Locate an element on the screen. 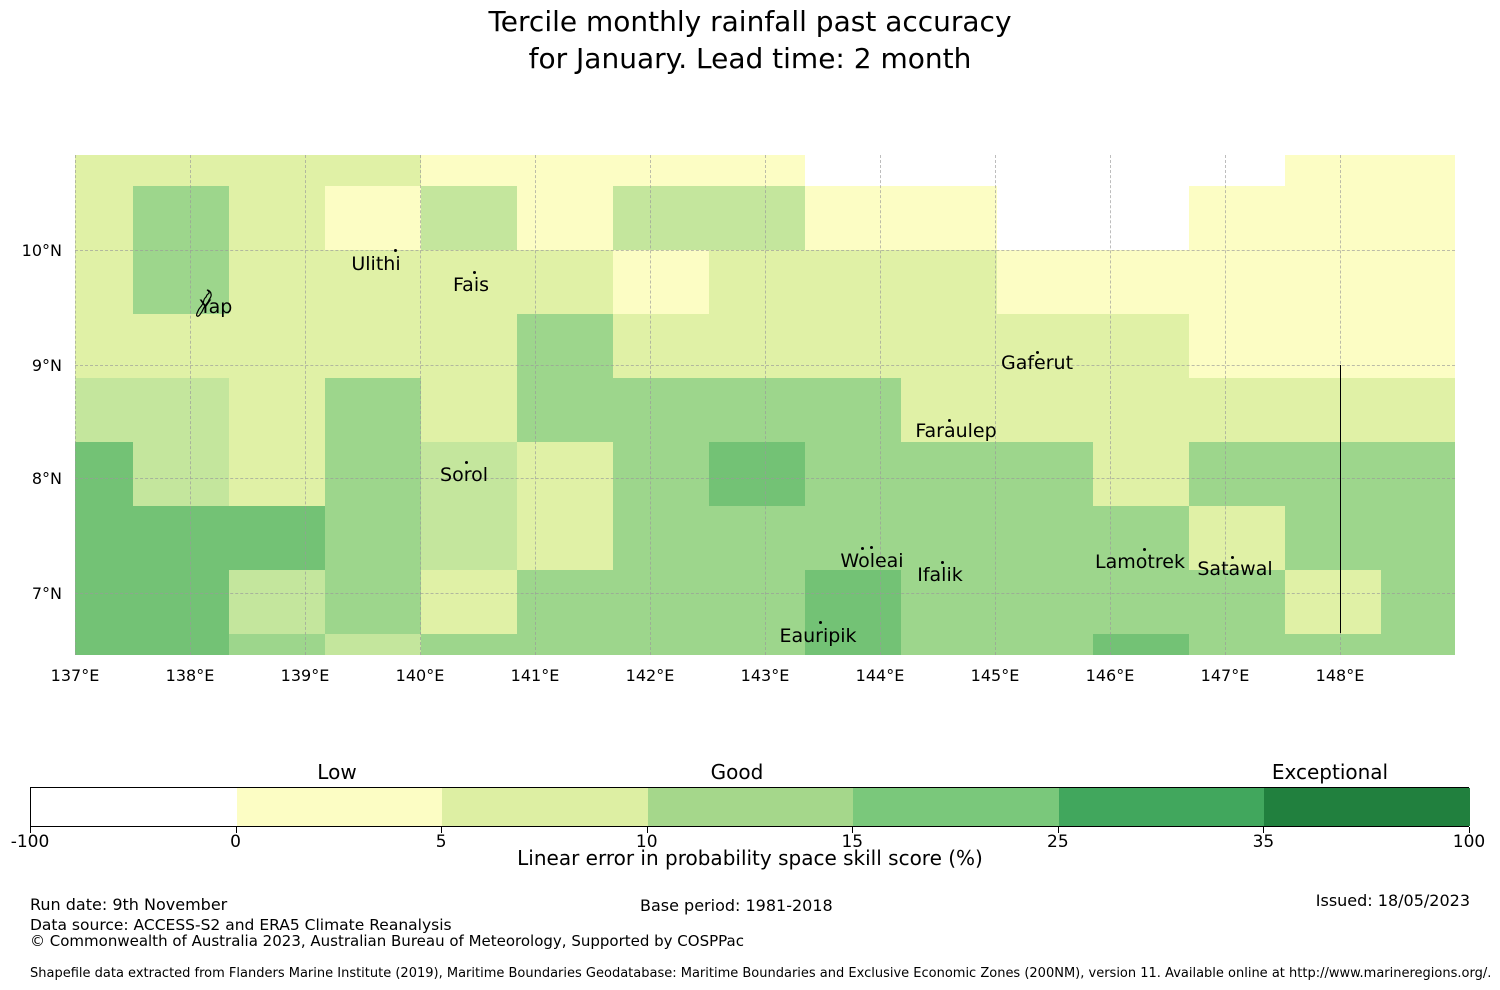  colorbar-tick-label: 0 is located at coordinates (235, 842).